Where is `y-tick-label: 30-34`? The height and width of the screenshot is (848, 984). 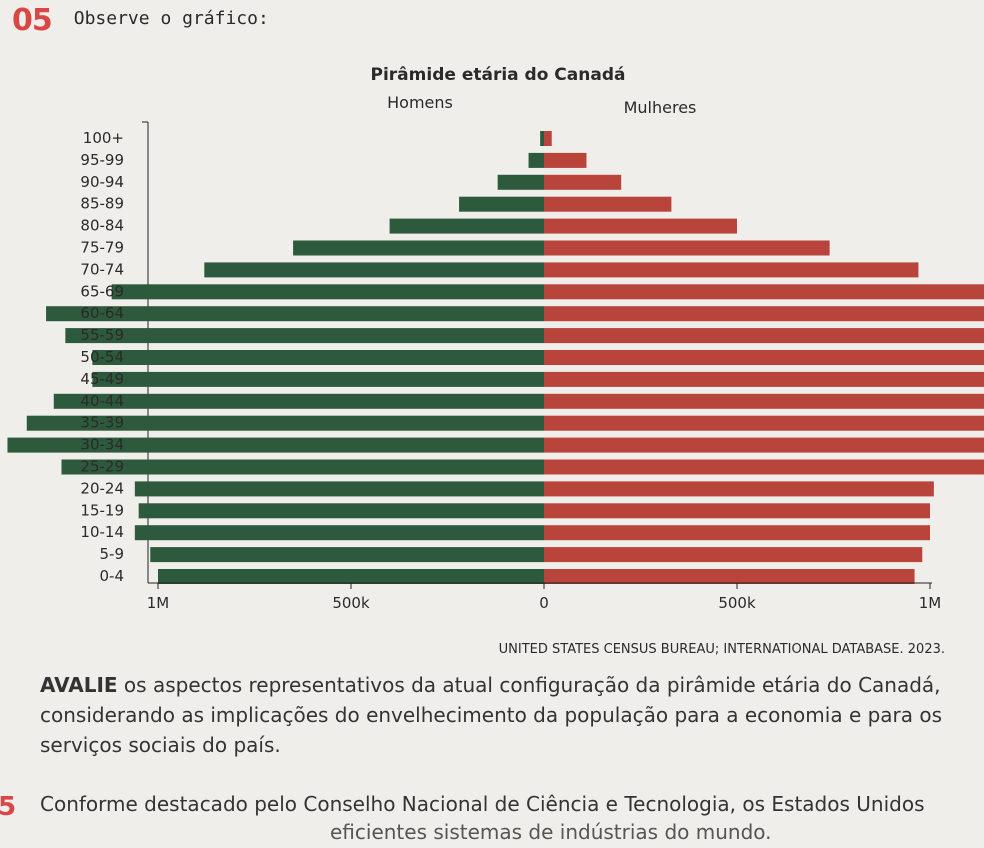 y-tick-label: 30-34 is located at coordinates (102, 445).